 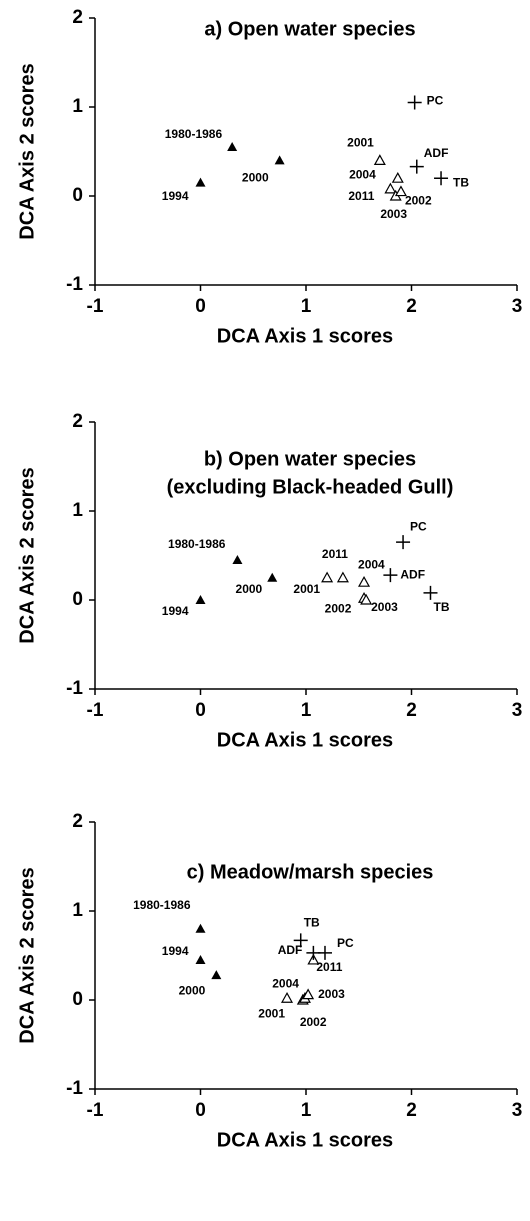 What do you see at coordinates (309, 29) in the screenshot?
I see `chart-title: a) Open water species` at bounding box center [309, 29].